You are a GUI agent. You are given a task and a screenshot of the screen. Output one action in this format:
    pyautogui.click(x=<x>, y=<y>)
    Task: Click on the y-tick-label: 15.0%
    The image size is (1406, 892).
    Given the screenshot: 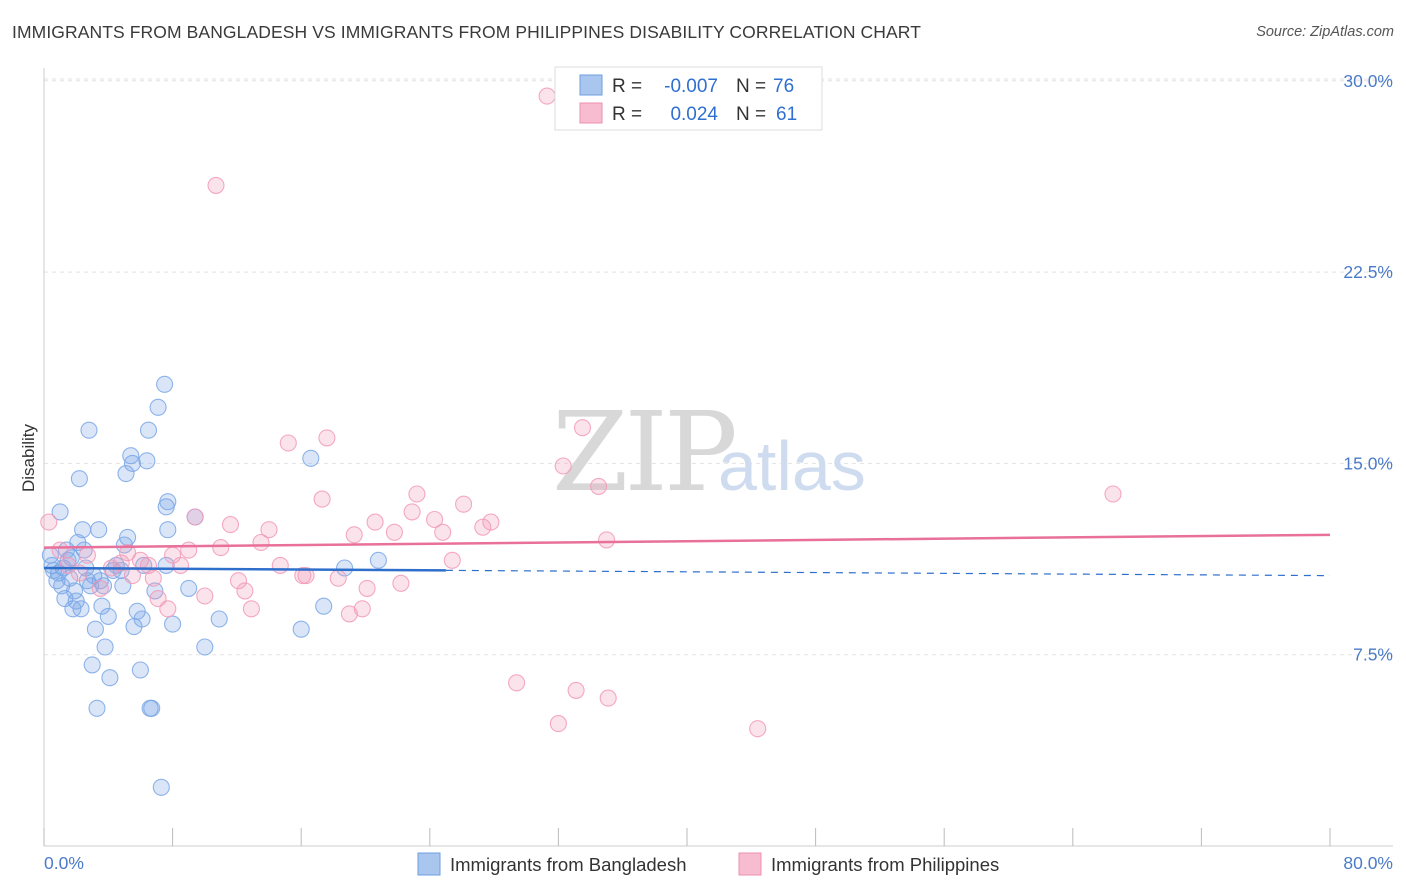 What is the action you would take?
    pyautogui.click(x=1368, y=463)
    